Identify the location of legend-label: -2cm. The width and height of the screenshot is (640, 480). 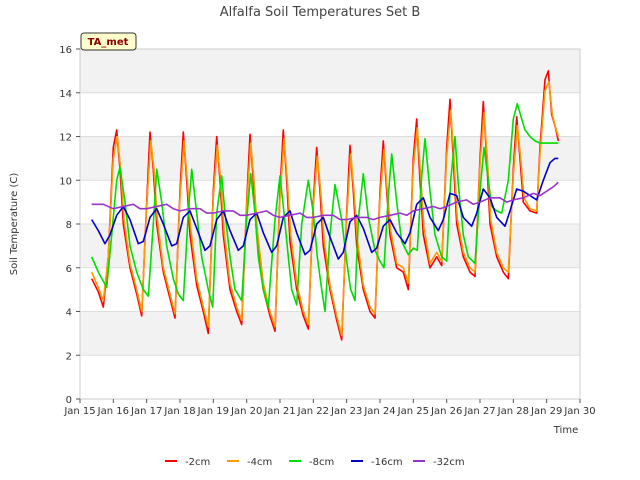
(197, 462).